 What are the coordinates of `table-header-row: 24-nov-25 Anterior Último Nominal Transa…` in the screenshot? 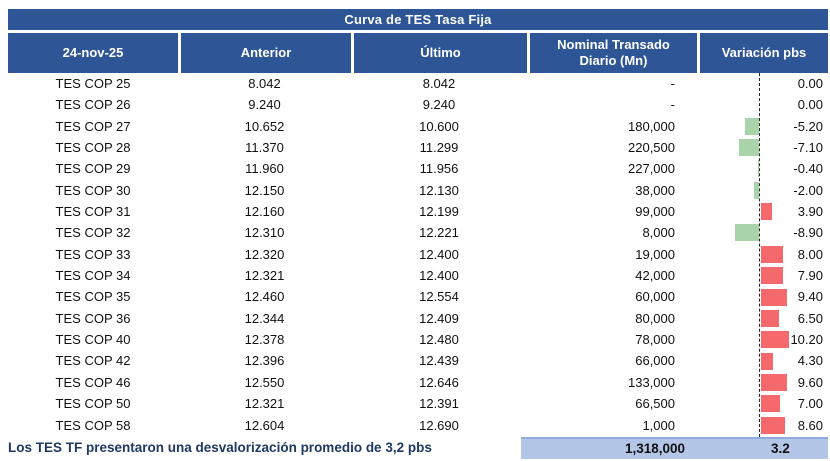 It's located at (418, 53).